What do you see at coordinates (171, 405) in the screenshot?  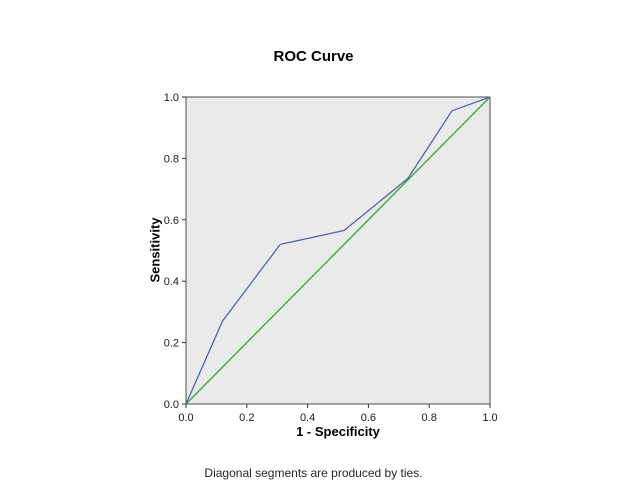 I see `y-tick-label: 0.0` at bounding box center [171, 405].